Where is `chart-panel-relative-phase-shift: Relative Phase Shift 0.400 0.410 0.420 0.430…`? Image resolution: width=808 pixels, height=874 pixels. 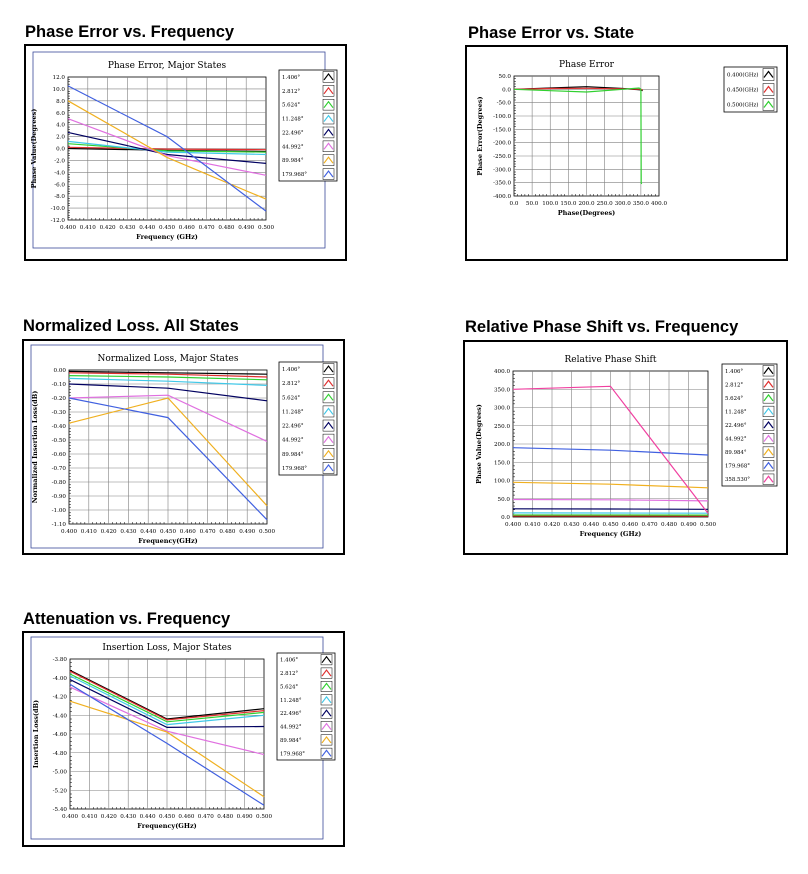
chart-panel-relative-phase-shift: Relative Phase Shift 0.400 0.410 0.420 0.430… is located at coordinates (625, 447).